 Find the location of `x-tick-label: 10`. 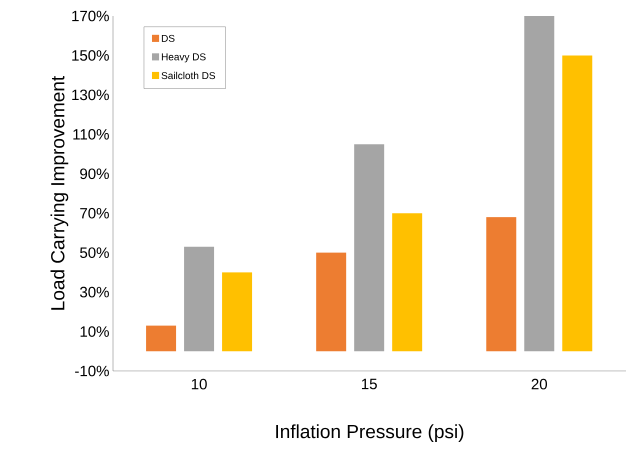

x-tick-label: 10 is located at coordinates (199, 384).